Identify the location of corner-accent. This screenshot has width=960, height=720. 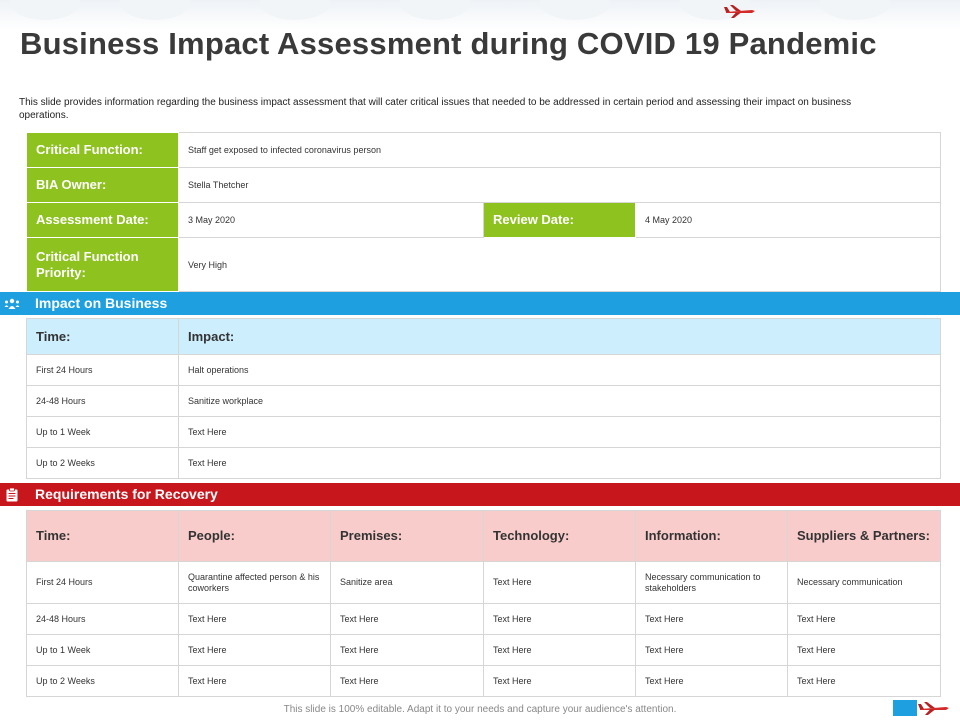
(905, 708).